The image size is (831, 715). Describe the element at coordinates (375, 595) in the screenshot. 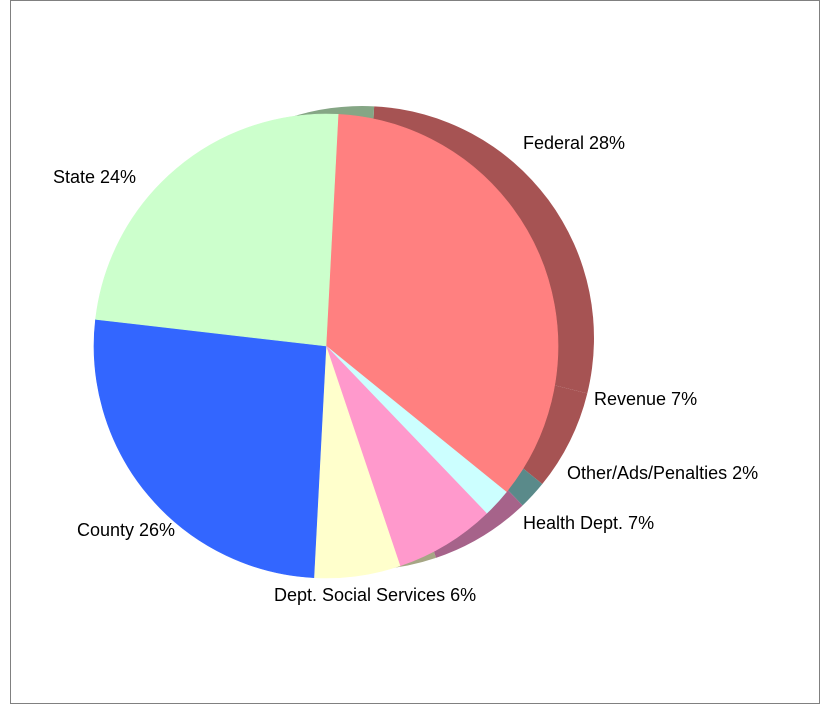

I see `label-dept-social-services: Dept. Social Services 6%` at that location.